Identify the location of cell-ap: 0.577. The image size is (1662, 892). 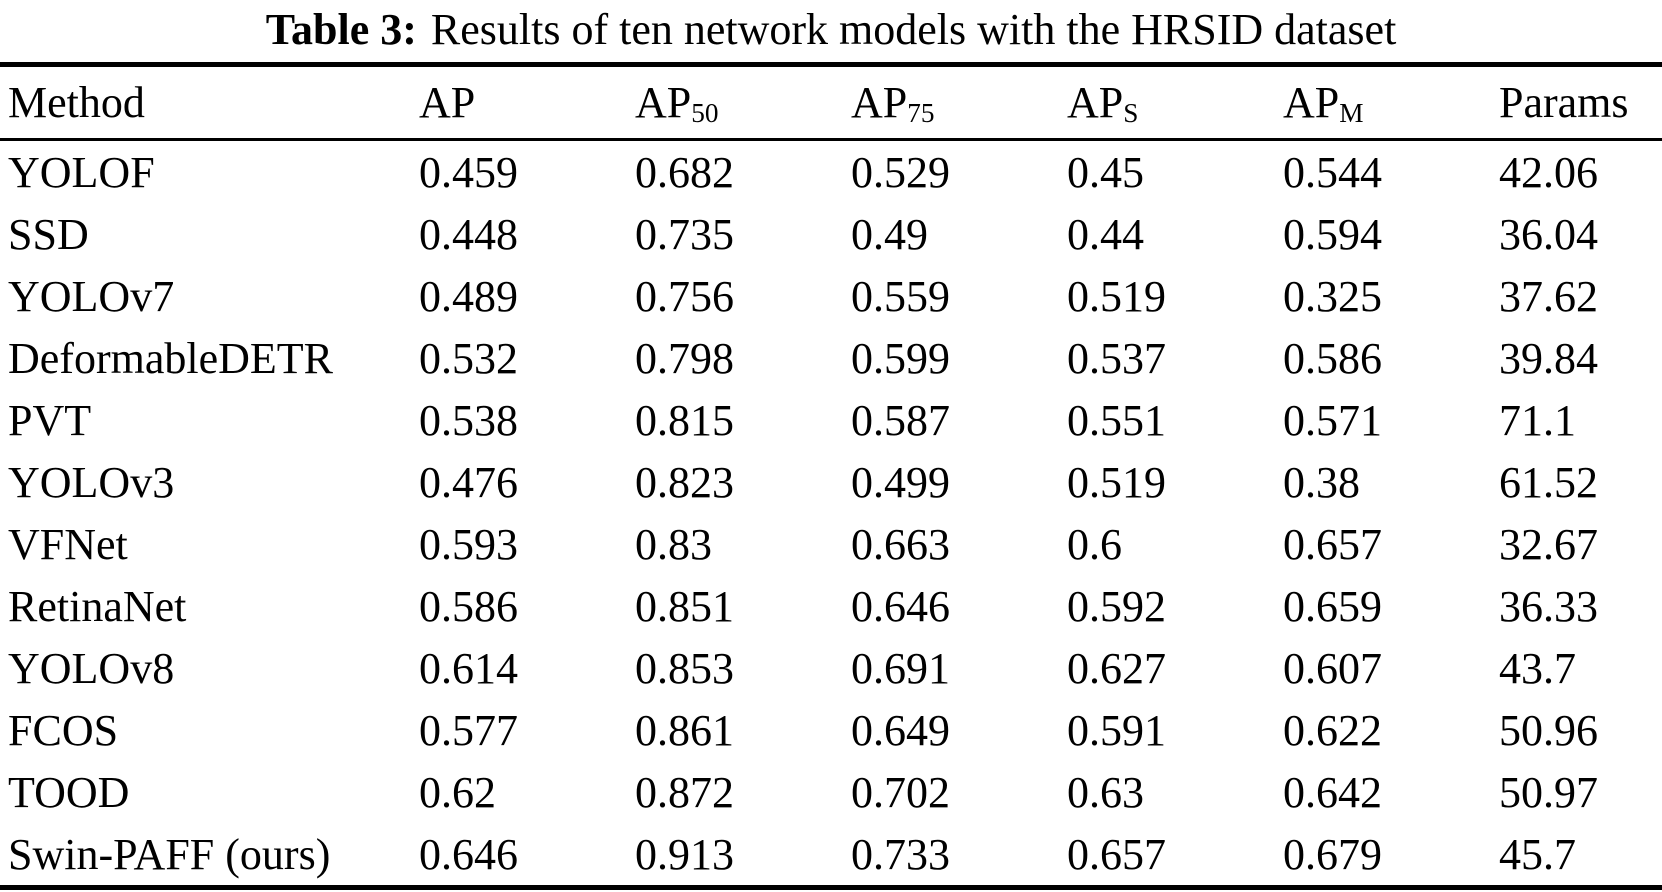
(468, 730).